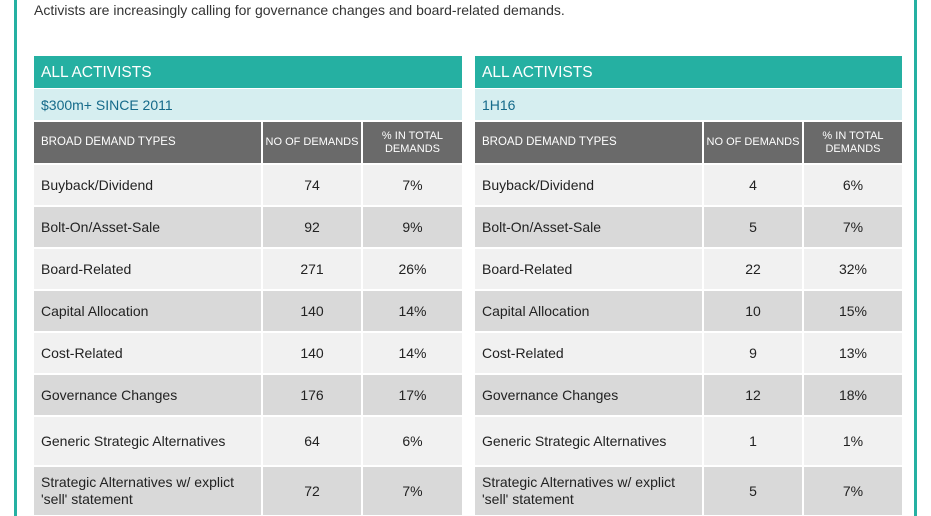  I want to click on demand-pct: 32%, so click(852, 268).